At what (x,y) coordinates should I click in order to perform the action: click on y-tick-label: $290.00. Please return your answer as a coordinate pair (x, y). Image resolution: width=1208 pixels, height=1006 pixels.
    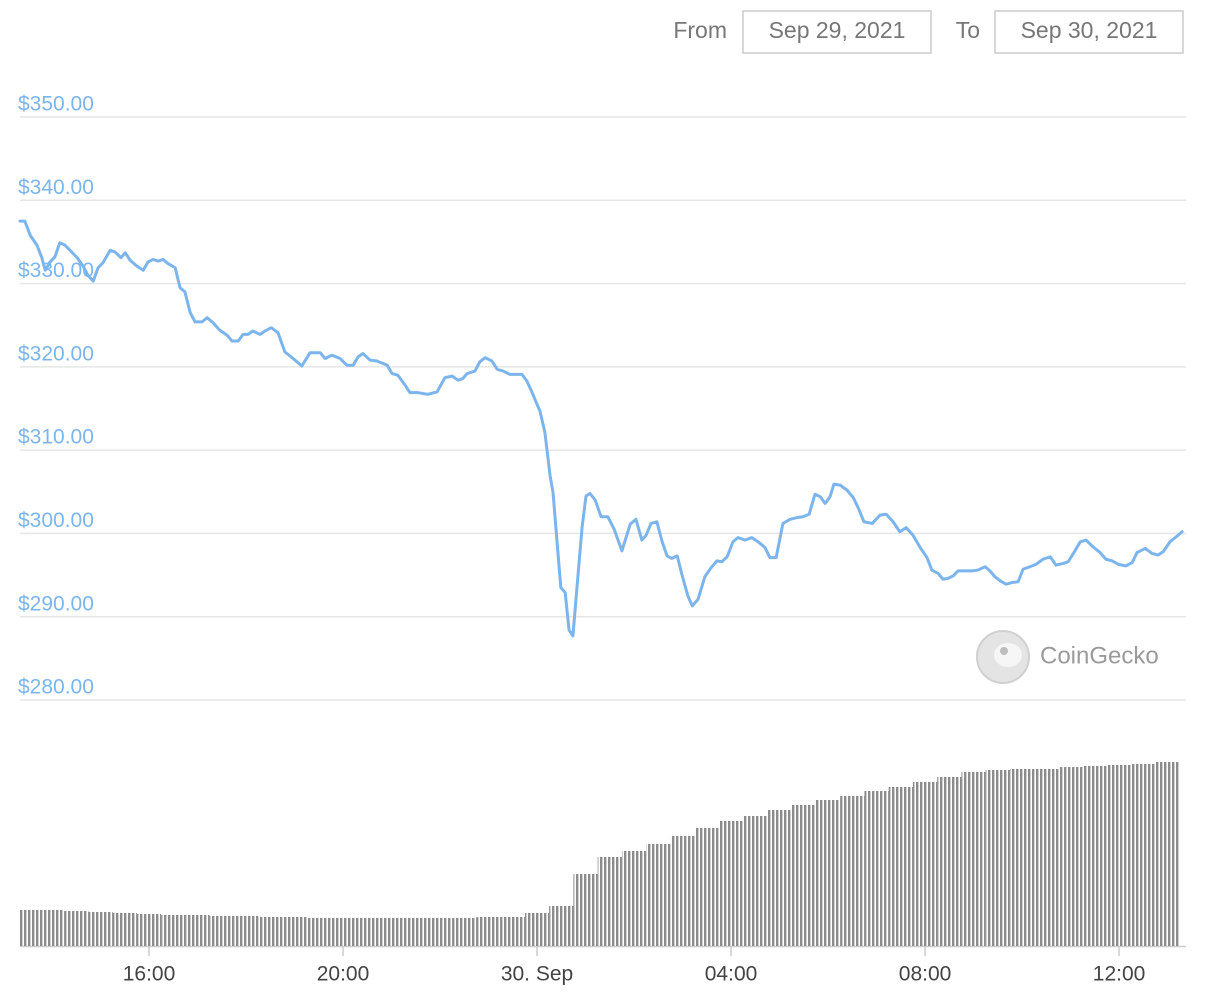
    Looking at the image, I should click on (56, 603).